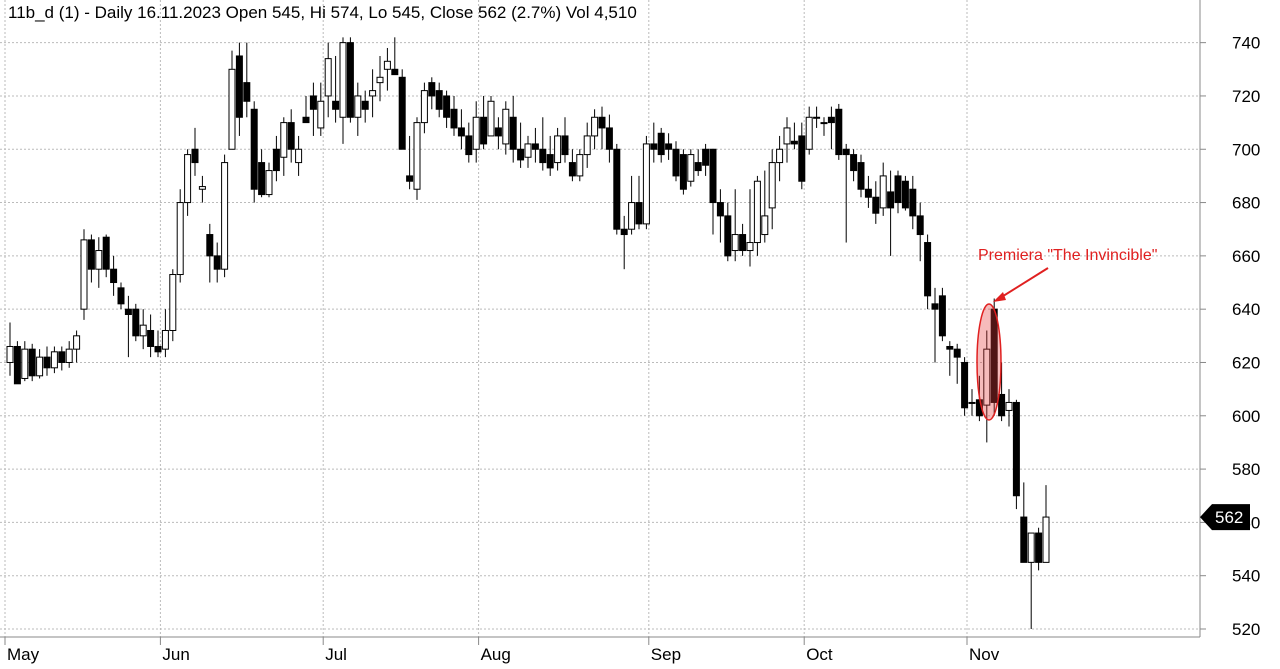 The width and height of the screenshot is (1280, 669). I want to click on y-tick-label: 720, so click(1246, 96).